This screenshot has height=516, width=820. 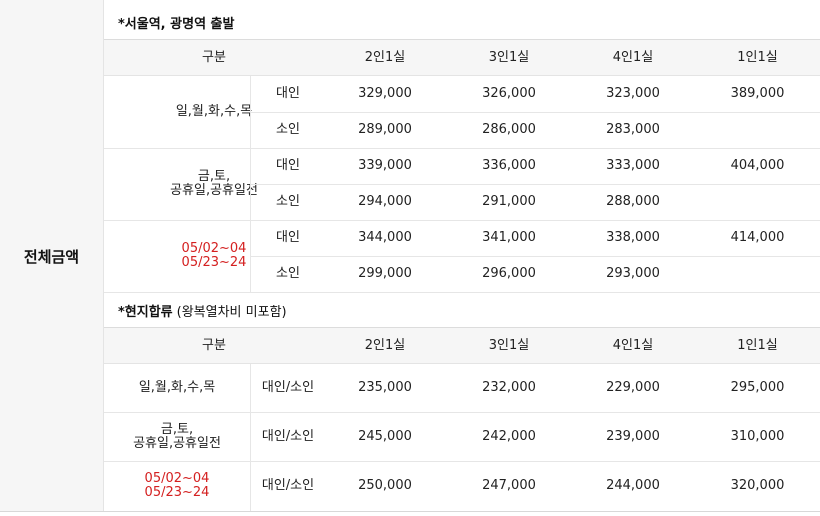 What do you see at coordinates (633, 93) in the screenshot?
I see `price-v4: 323,000` at bounding box center [633, 93].